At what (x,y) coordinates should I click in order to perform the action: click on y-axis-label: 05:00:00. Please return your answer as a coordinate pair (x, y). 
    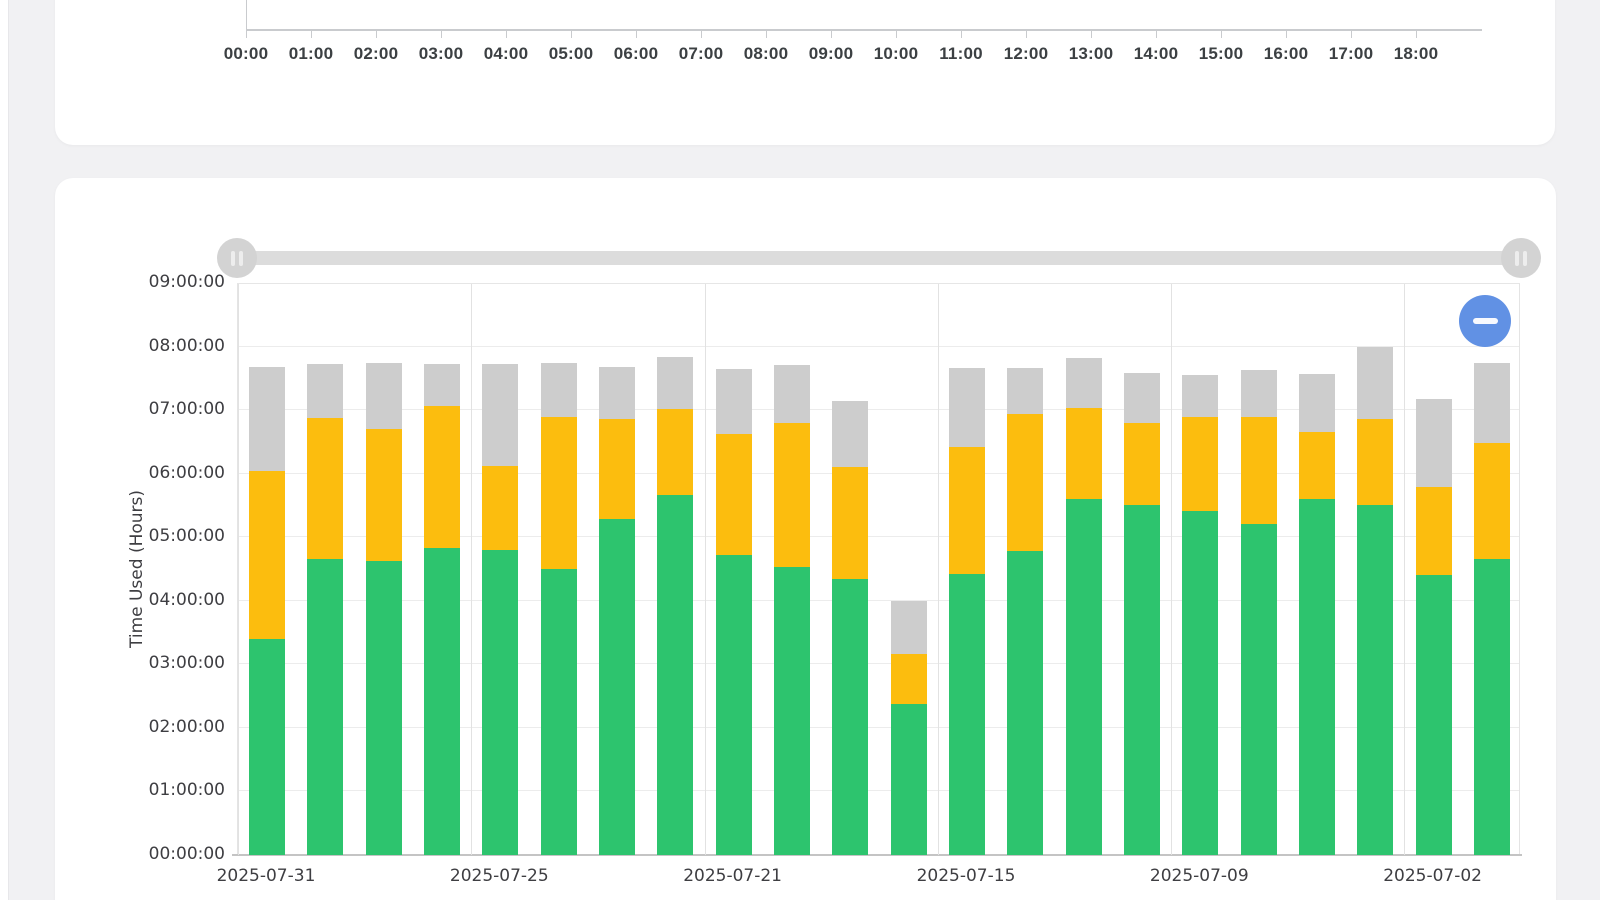
    Looking at the image, I should click on (186, 536).